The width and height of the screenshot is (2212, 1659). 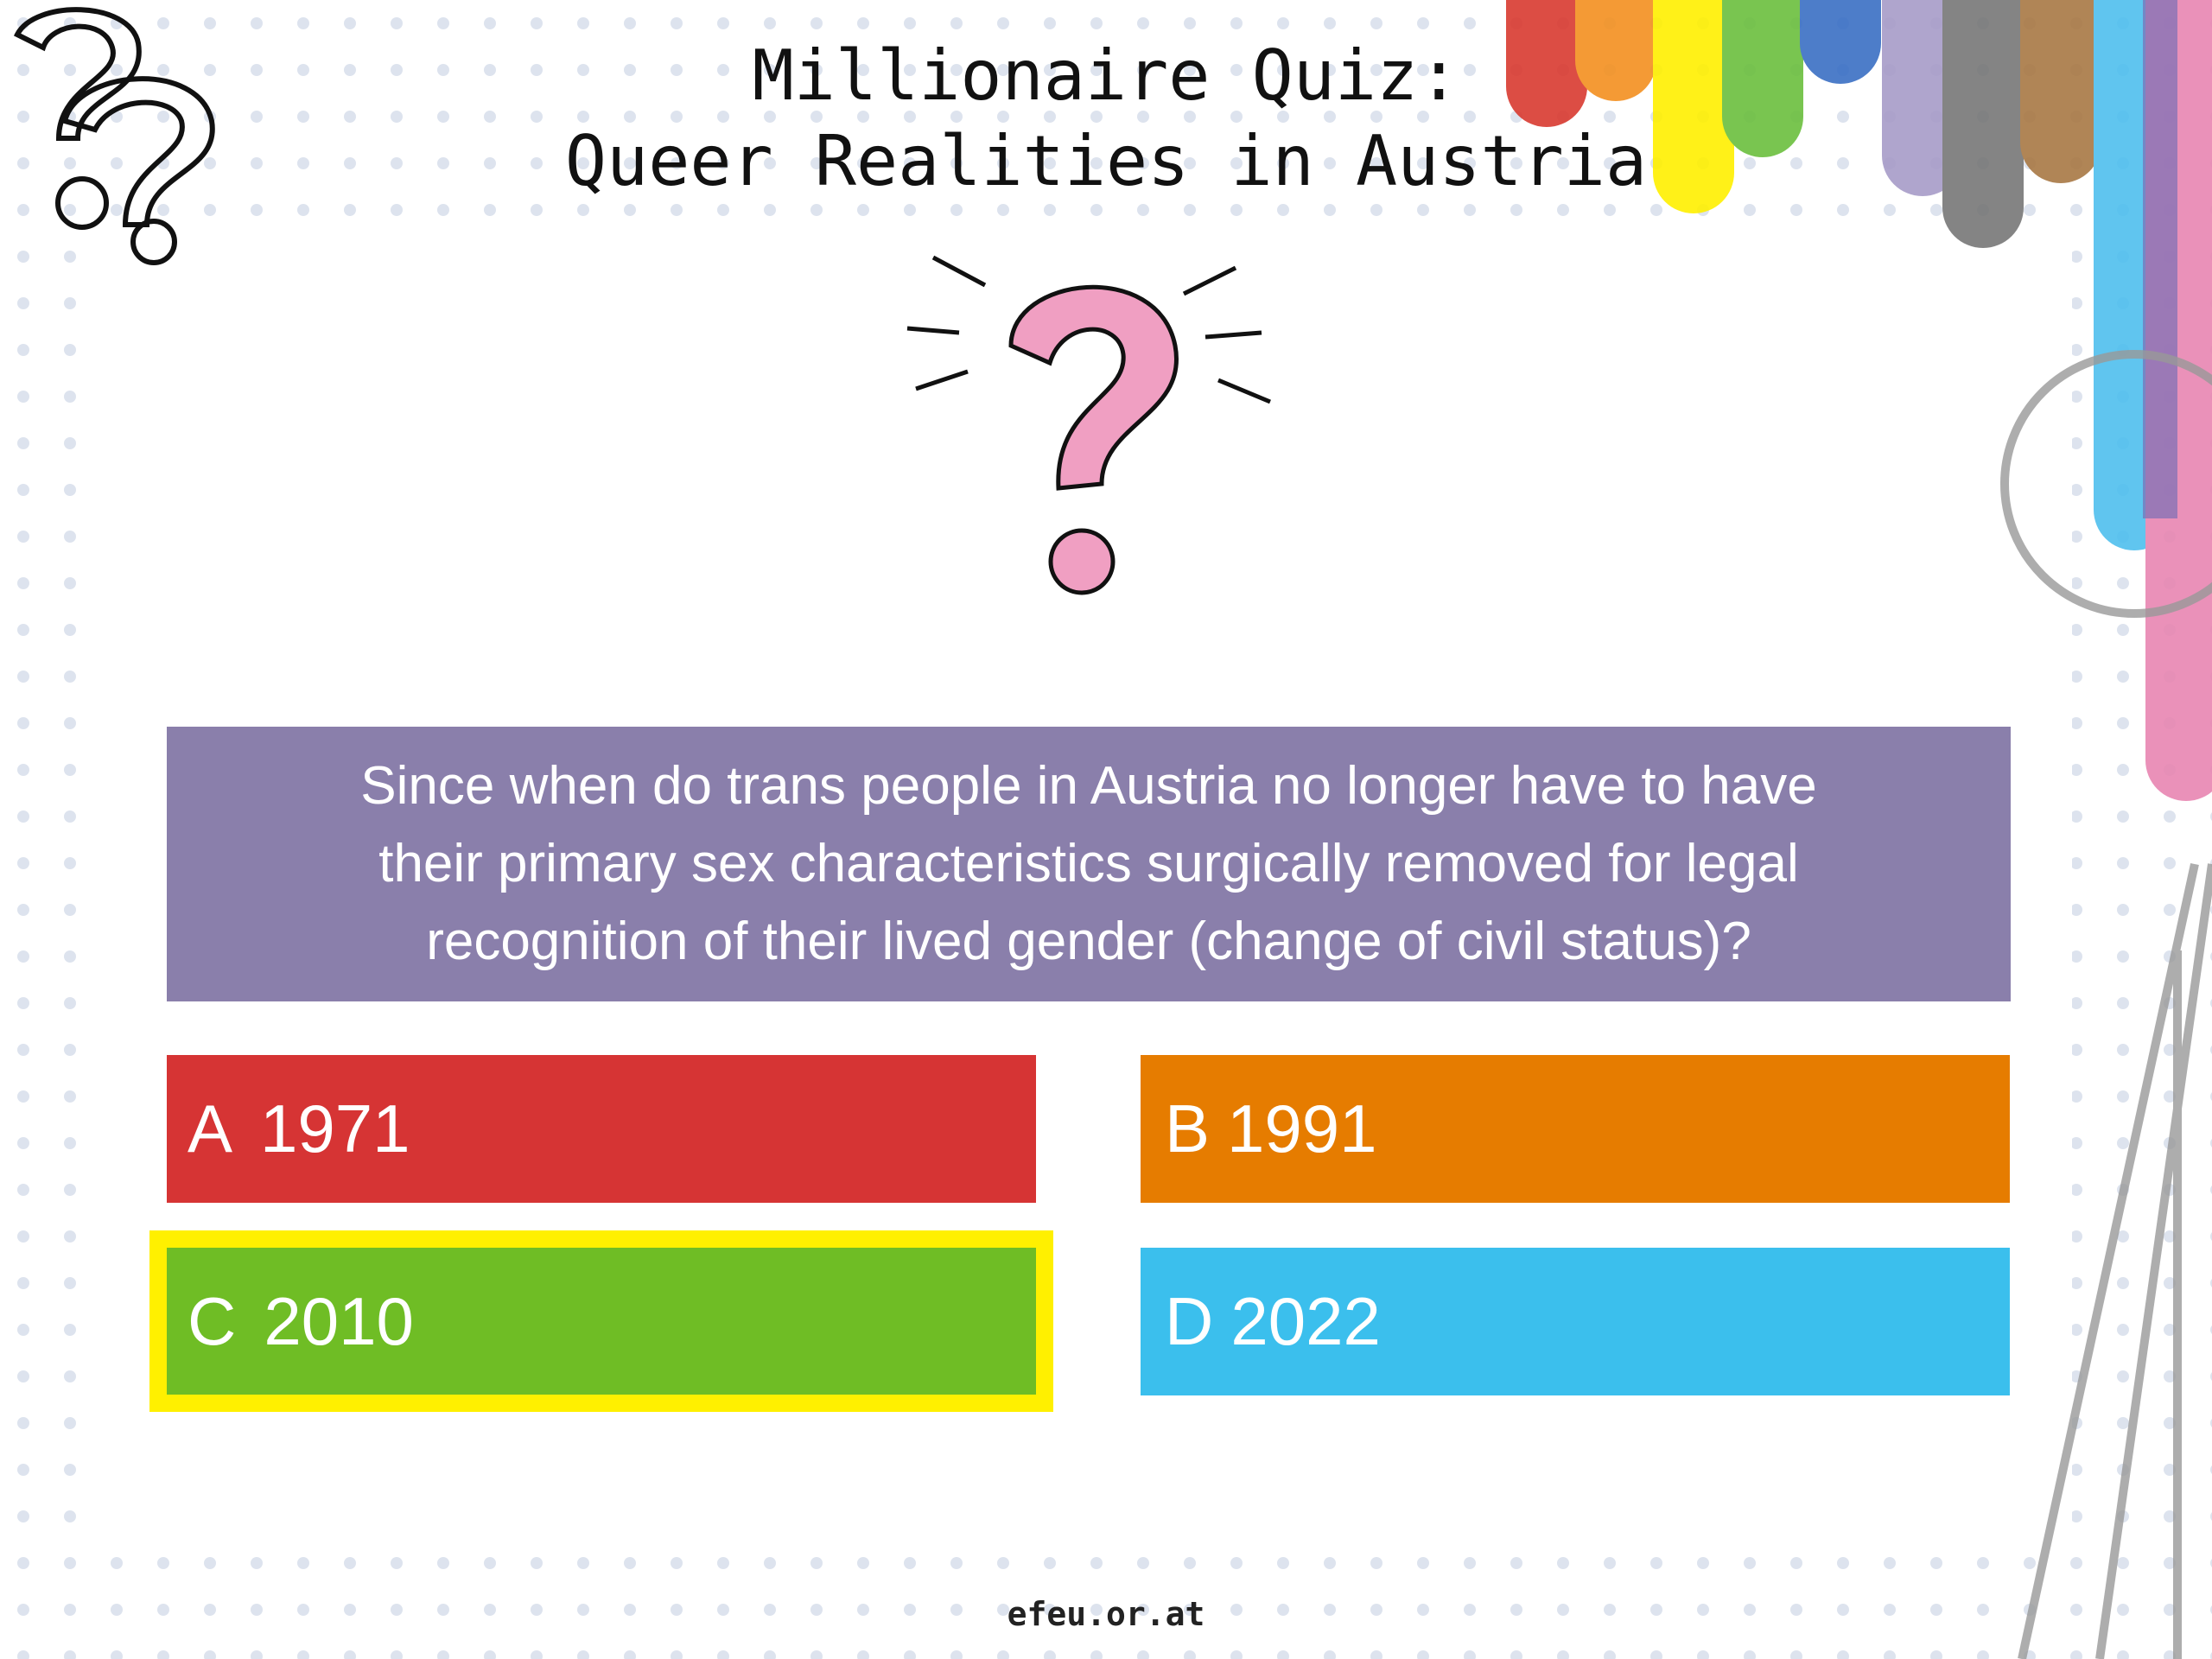 I want to click on answer-button-selected: C 2010, so click(x=601, y=1321).